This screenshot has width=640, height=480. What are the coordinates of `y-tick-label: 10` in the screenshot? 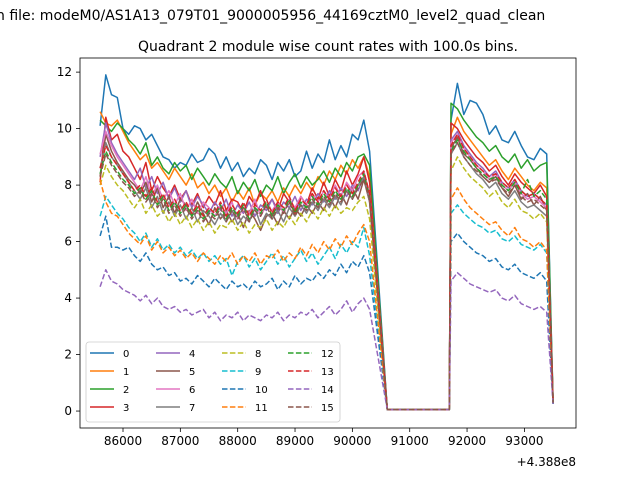 It's located at (64, 129).